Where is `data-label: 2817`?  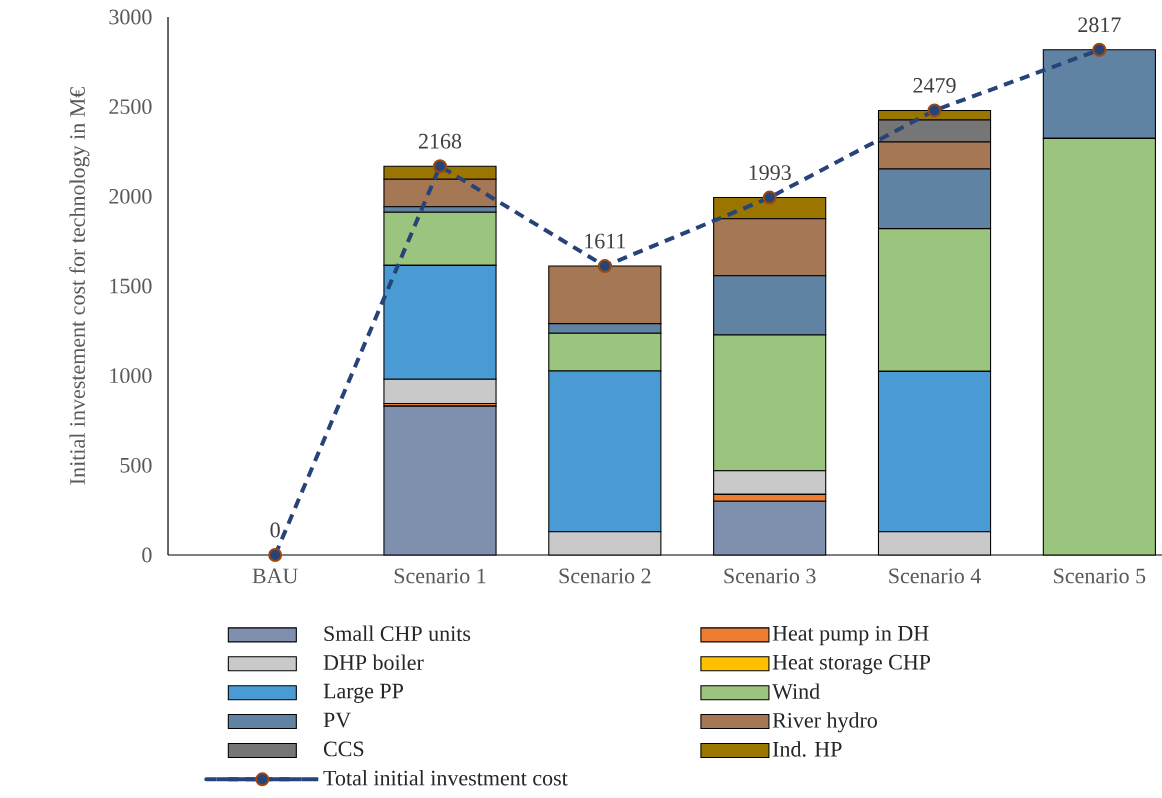 data-label: 2817 is located at coordinates (1099, 25).